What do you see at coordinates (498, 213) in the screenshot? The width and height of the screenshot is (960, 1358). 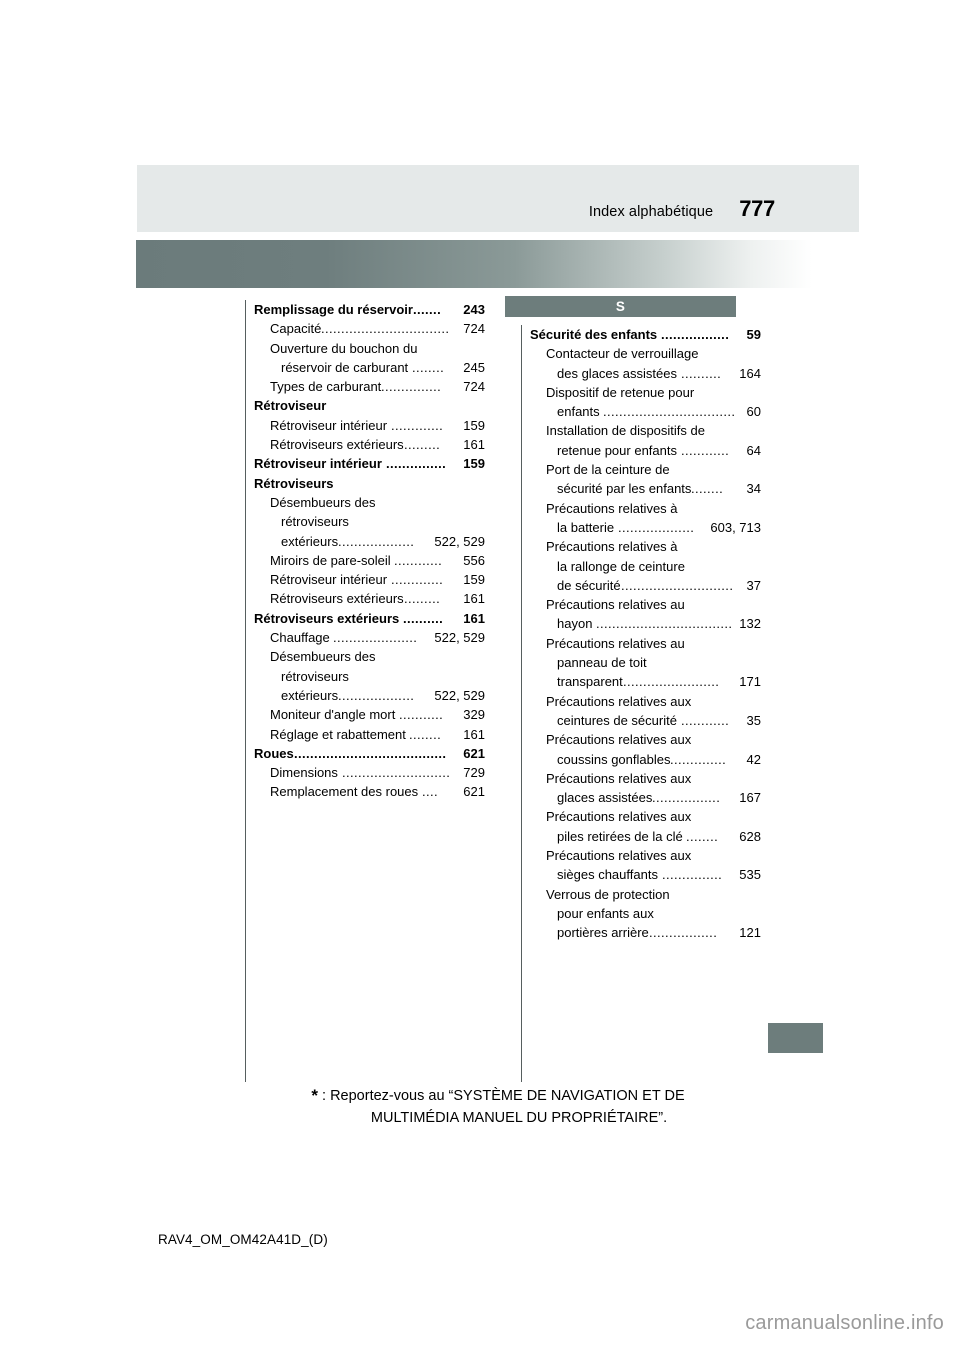 I see `header-title-row: Index alphabétique 777` at bounding box center [498, 213].